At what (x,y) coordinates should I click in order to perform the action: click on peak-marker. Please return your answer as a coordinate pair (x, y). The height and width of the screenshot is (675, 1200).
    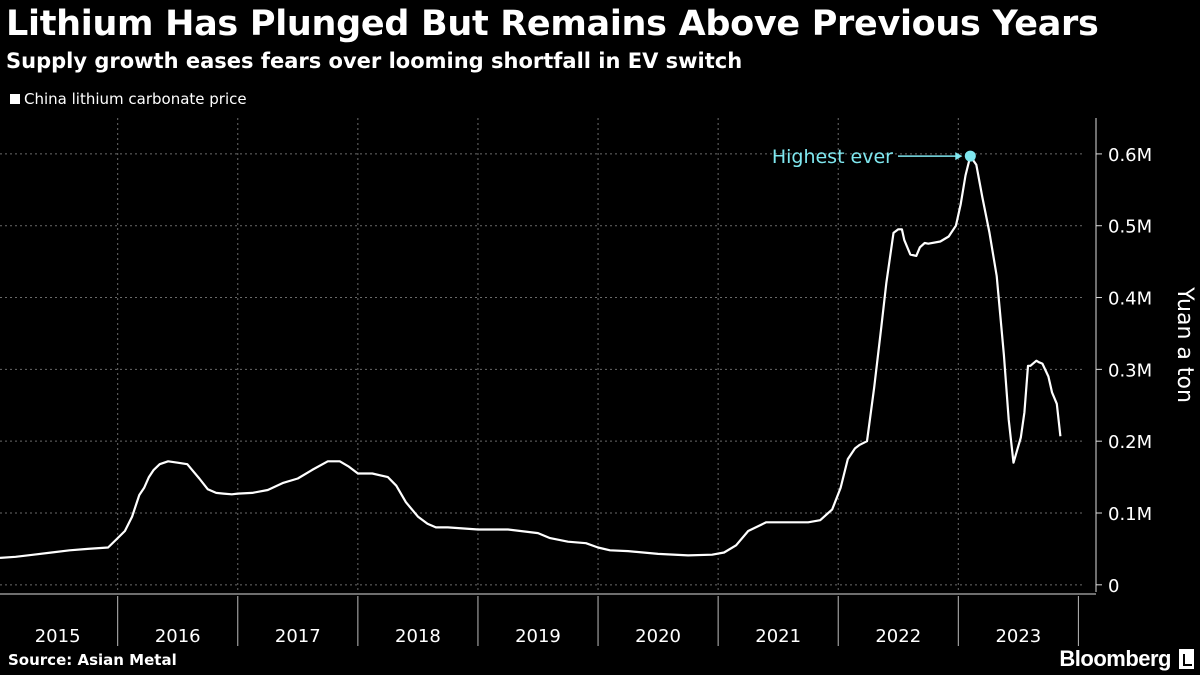
    Looking at the image, I should click on (970, 156).